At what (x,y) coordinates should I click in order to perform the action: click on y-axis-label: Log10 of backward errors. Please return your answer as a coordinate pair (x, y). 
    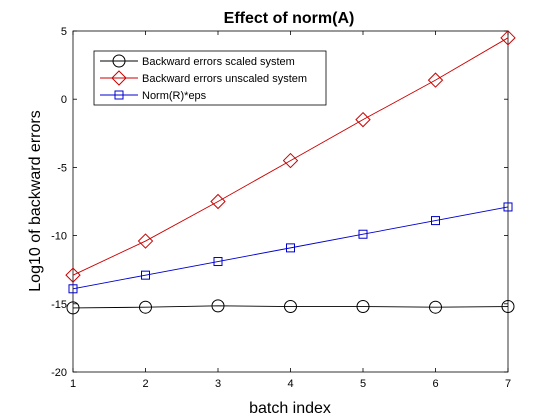
    Looking at the image, I should click on (35, 200).